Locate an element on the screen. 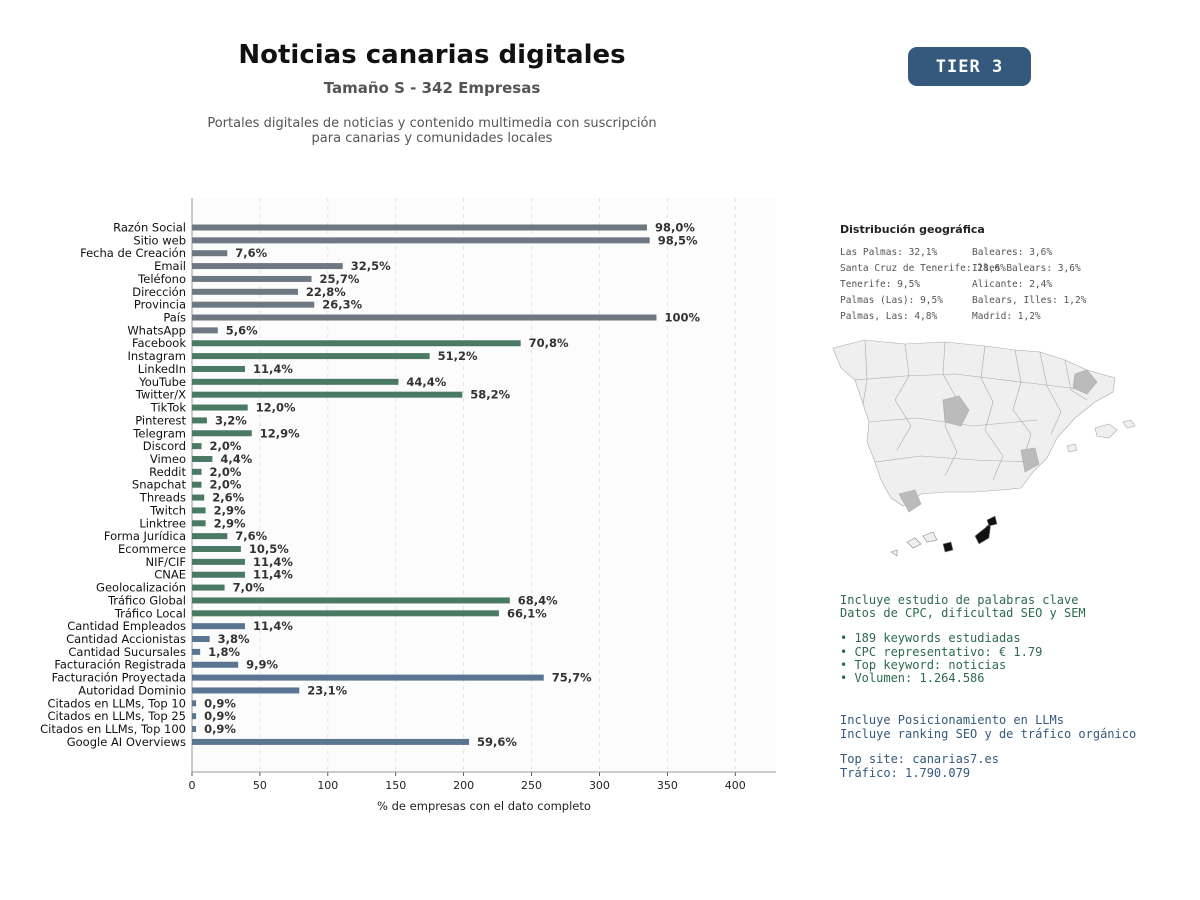 This screenshot has height=900, width=1200. category-label: Telegram is located at coordinates (159, 433).